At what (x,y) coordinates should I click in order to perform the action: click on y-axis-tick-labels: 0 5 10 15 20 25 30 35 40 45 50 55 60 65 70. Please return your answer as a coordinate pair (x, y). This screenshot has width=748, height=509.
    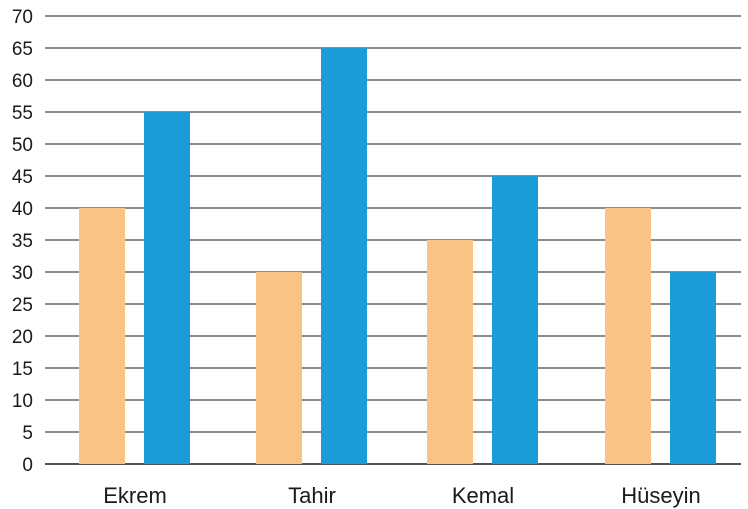
    Looking at the image, I should click on (22, 241).